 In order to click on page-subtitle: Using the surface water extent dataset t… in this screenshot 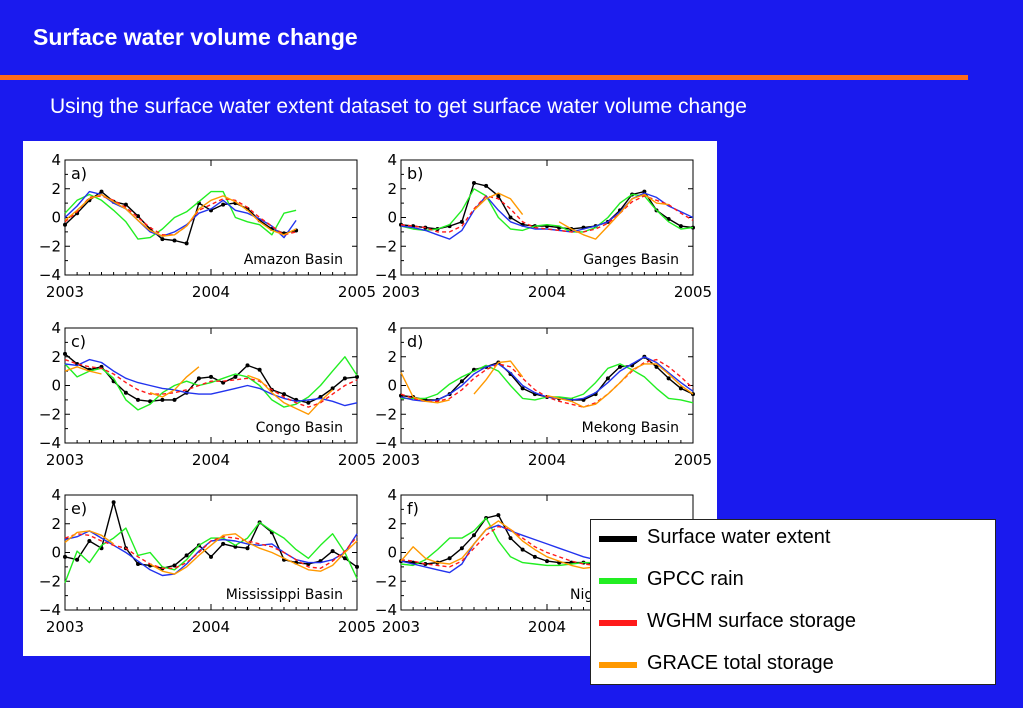, I will do `click(398, 106)`.